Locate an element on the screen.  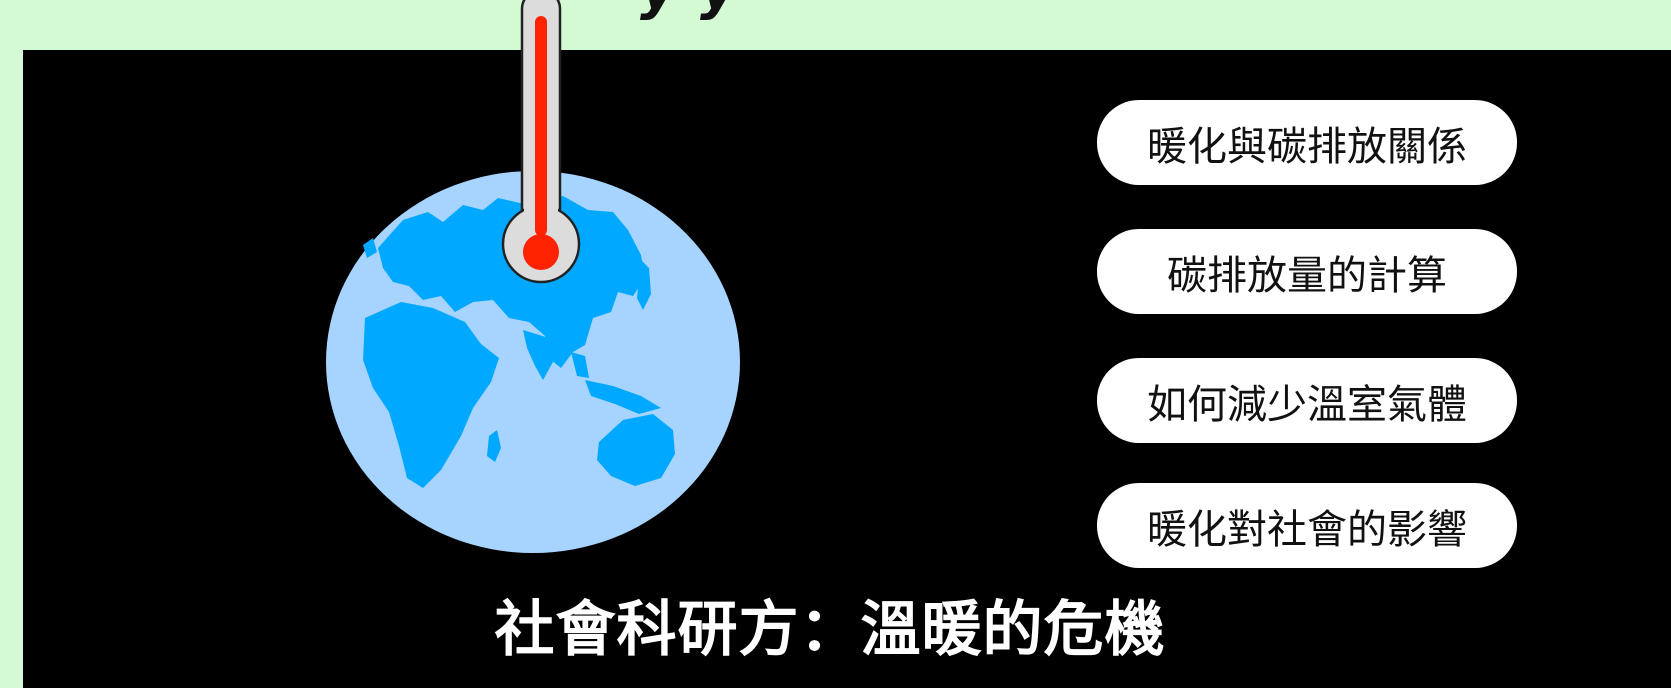
slide-title: 社會科研方：溫暖的危機 is located at coordinates (830, 630).